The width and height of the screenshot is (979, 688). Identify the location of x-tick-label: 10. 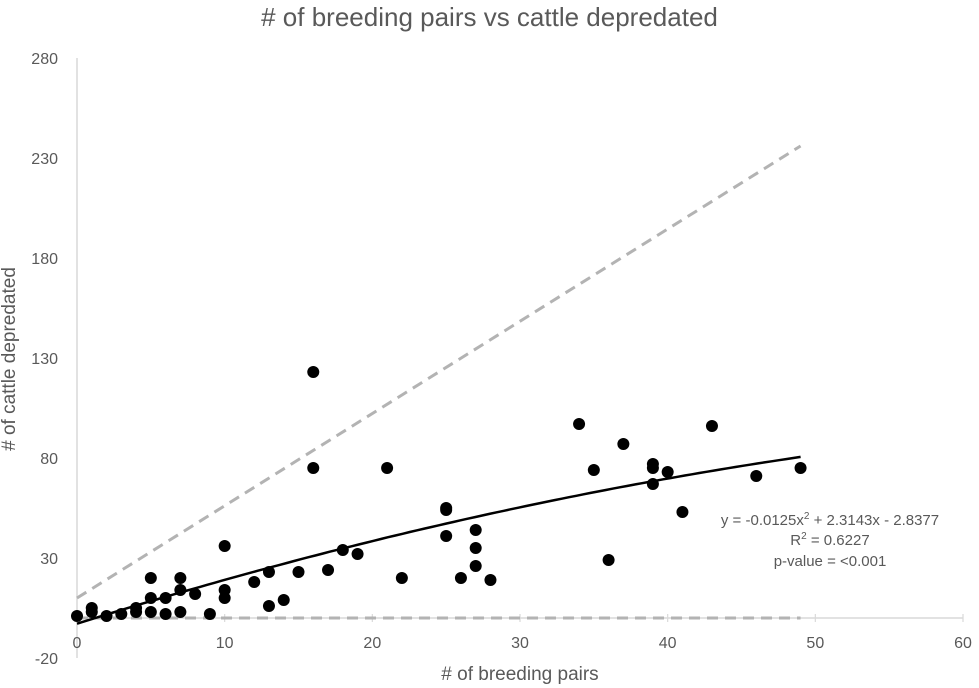
(225, 643).